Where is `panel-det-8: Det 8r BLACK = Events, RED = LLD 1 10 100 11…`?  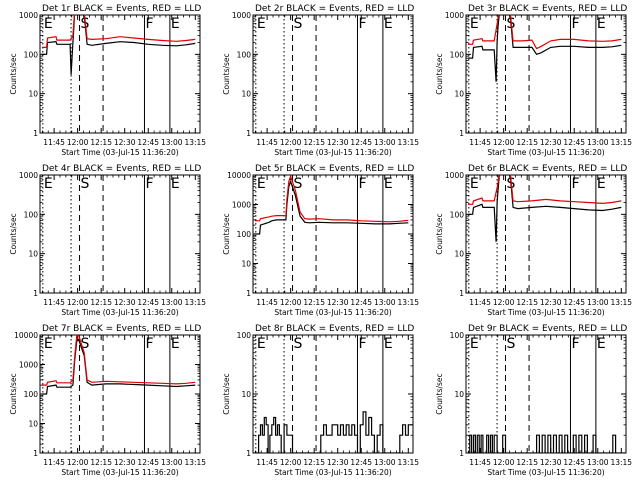 panel-det-8: Det 8r BLACK = Events, RED = LLD 1 10 100 11… is located at coordinates (320, 400).